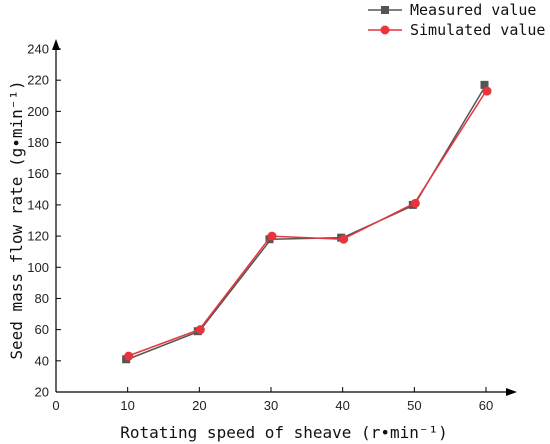 This screenshot has height=444, width=550. Describe the element at coordinates (414, 405) in the screenshot. I see `x-tick-label: 50` at that location.